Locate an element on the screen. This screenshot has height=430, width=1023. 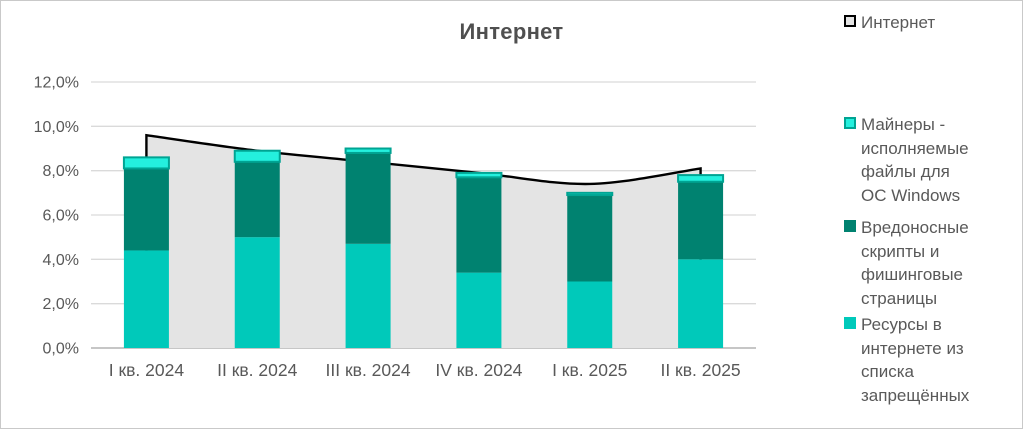
y-axis-tick-label: 10,0% is located at coordinates (56, 127).